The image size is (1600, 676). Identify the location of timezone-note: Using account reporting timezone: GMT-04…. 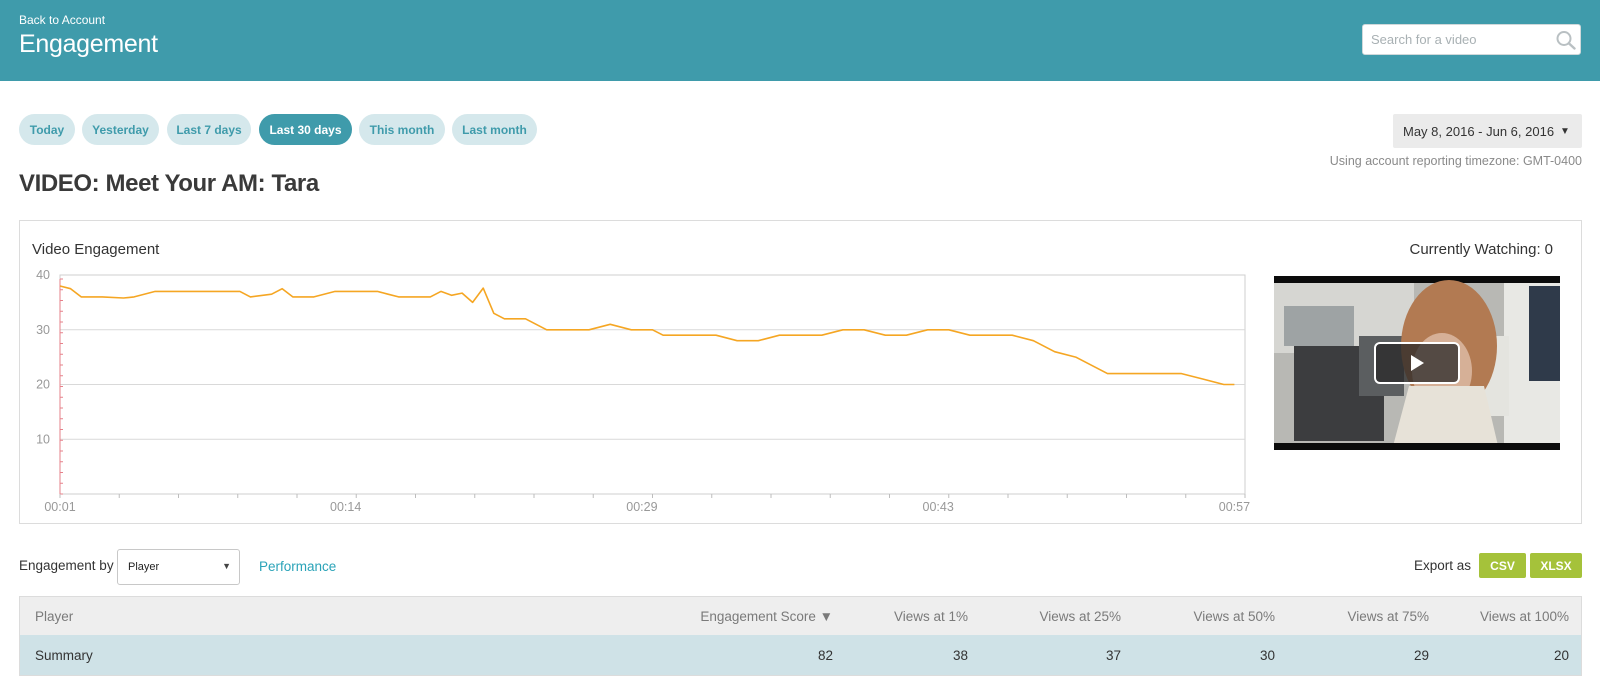
(1455, 161).